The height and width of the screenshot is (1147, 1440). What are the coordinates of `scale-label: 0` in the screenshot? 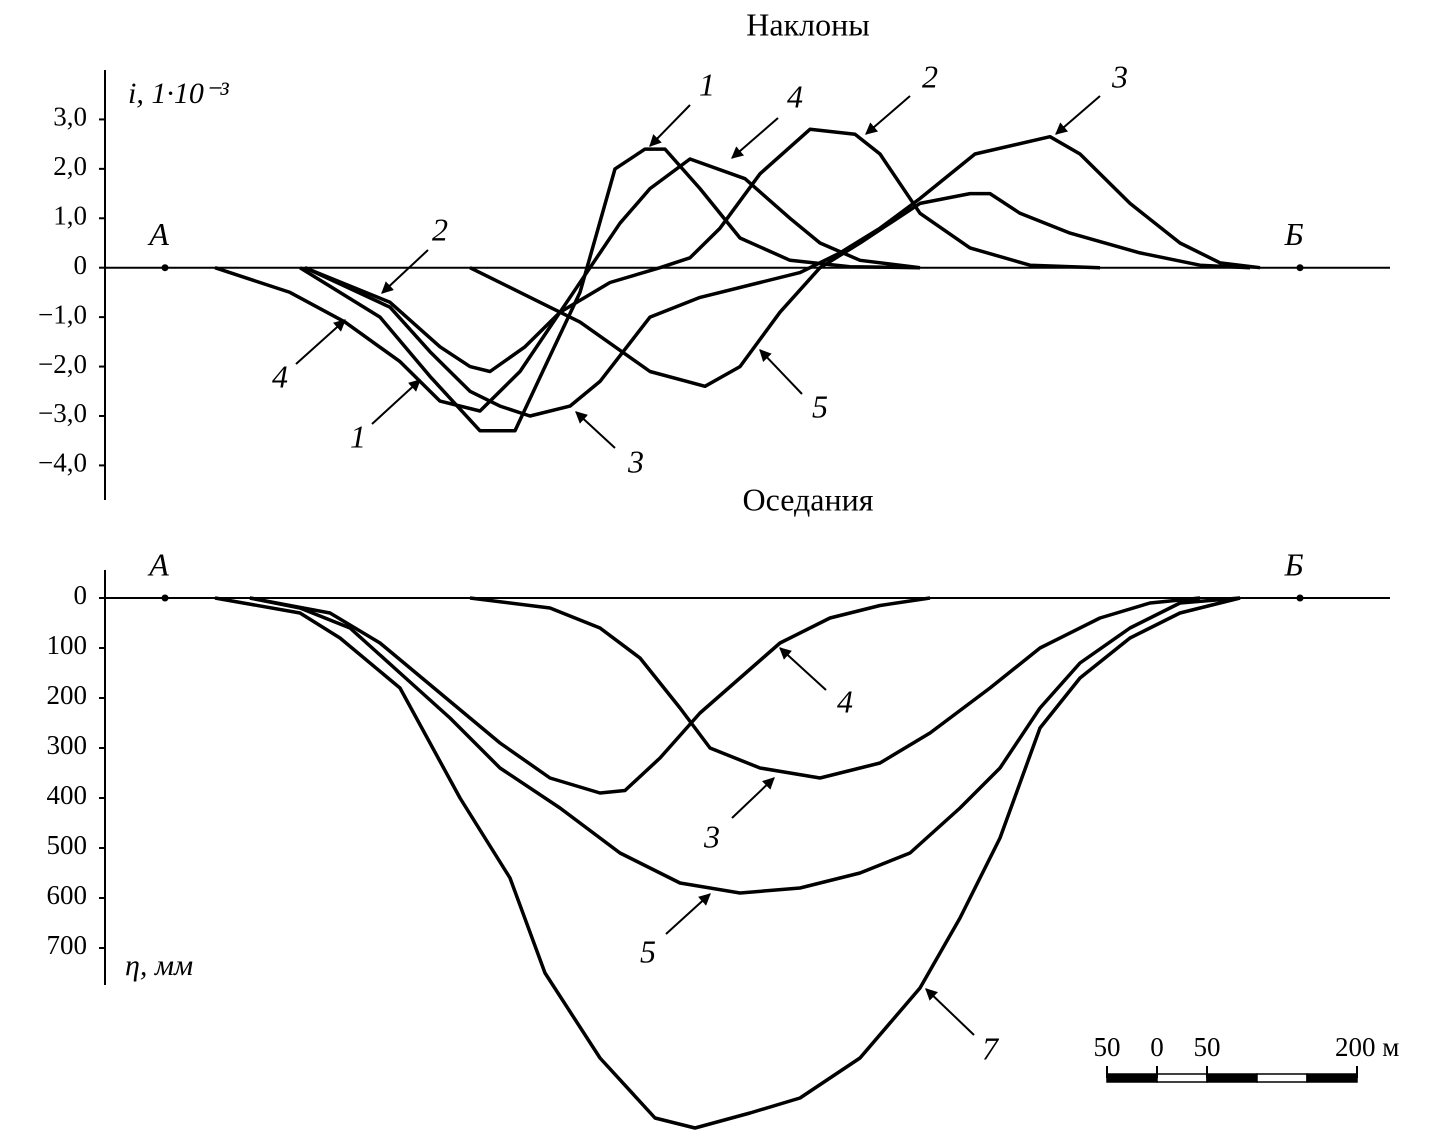 It's located at (1157, 1047).